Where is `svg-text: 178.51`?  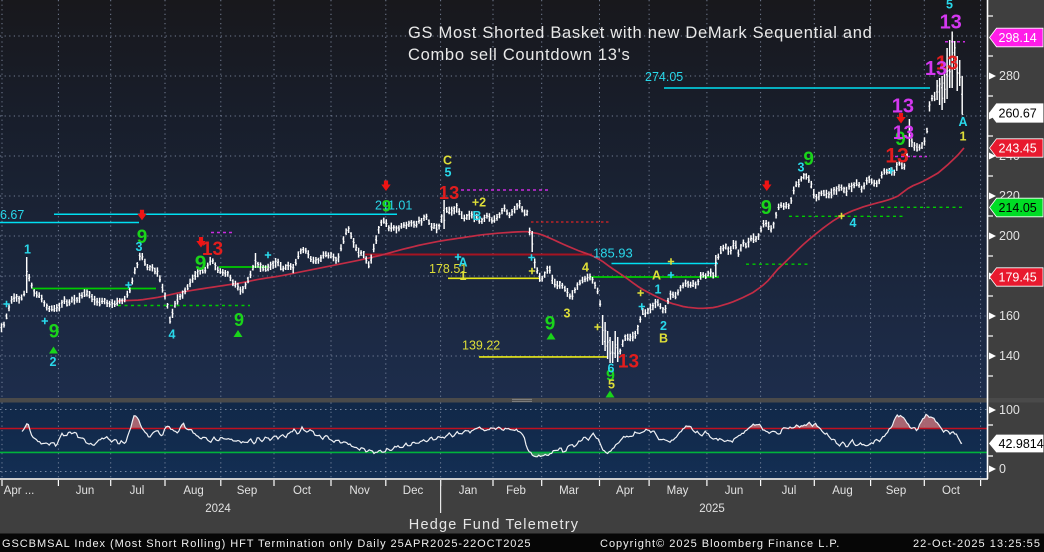 svg-text: 178.51 is located at coordinates (448, 269).